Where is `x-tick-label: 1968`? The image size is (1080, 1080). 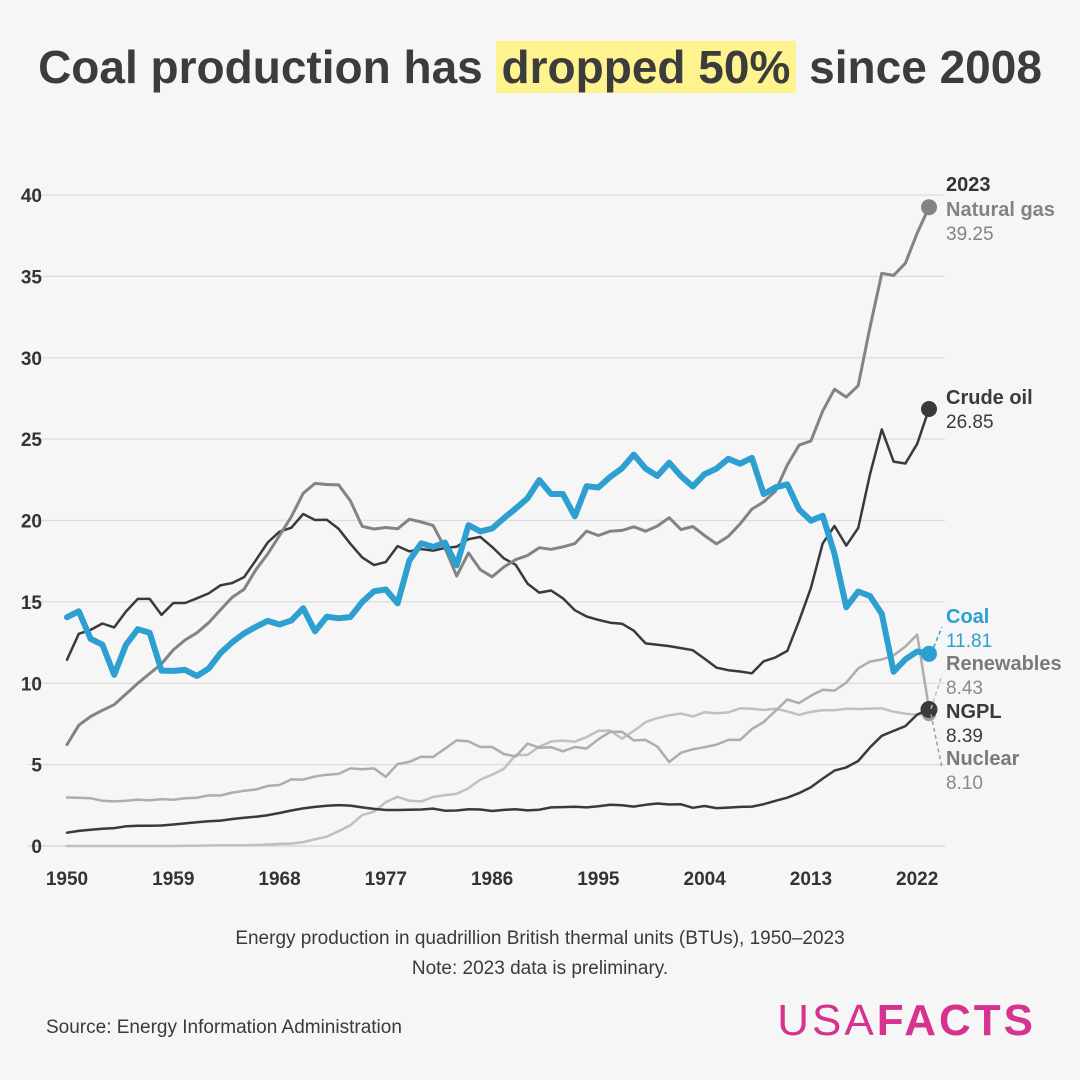
x-tick-label: 1968 is located at coordinates (279, 879).